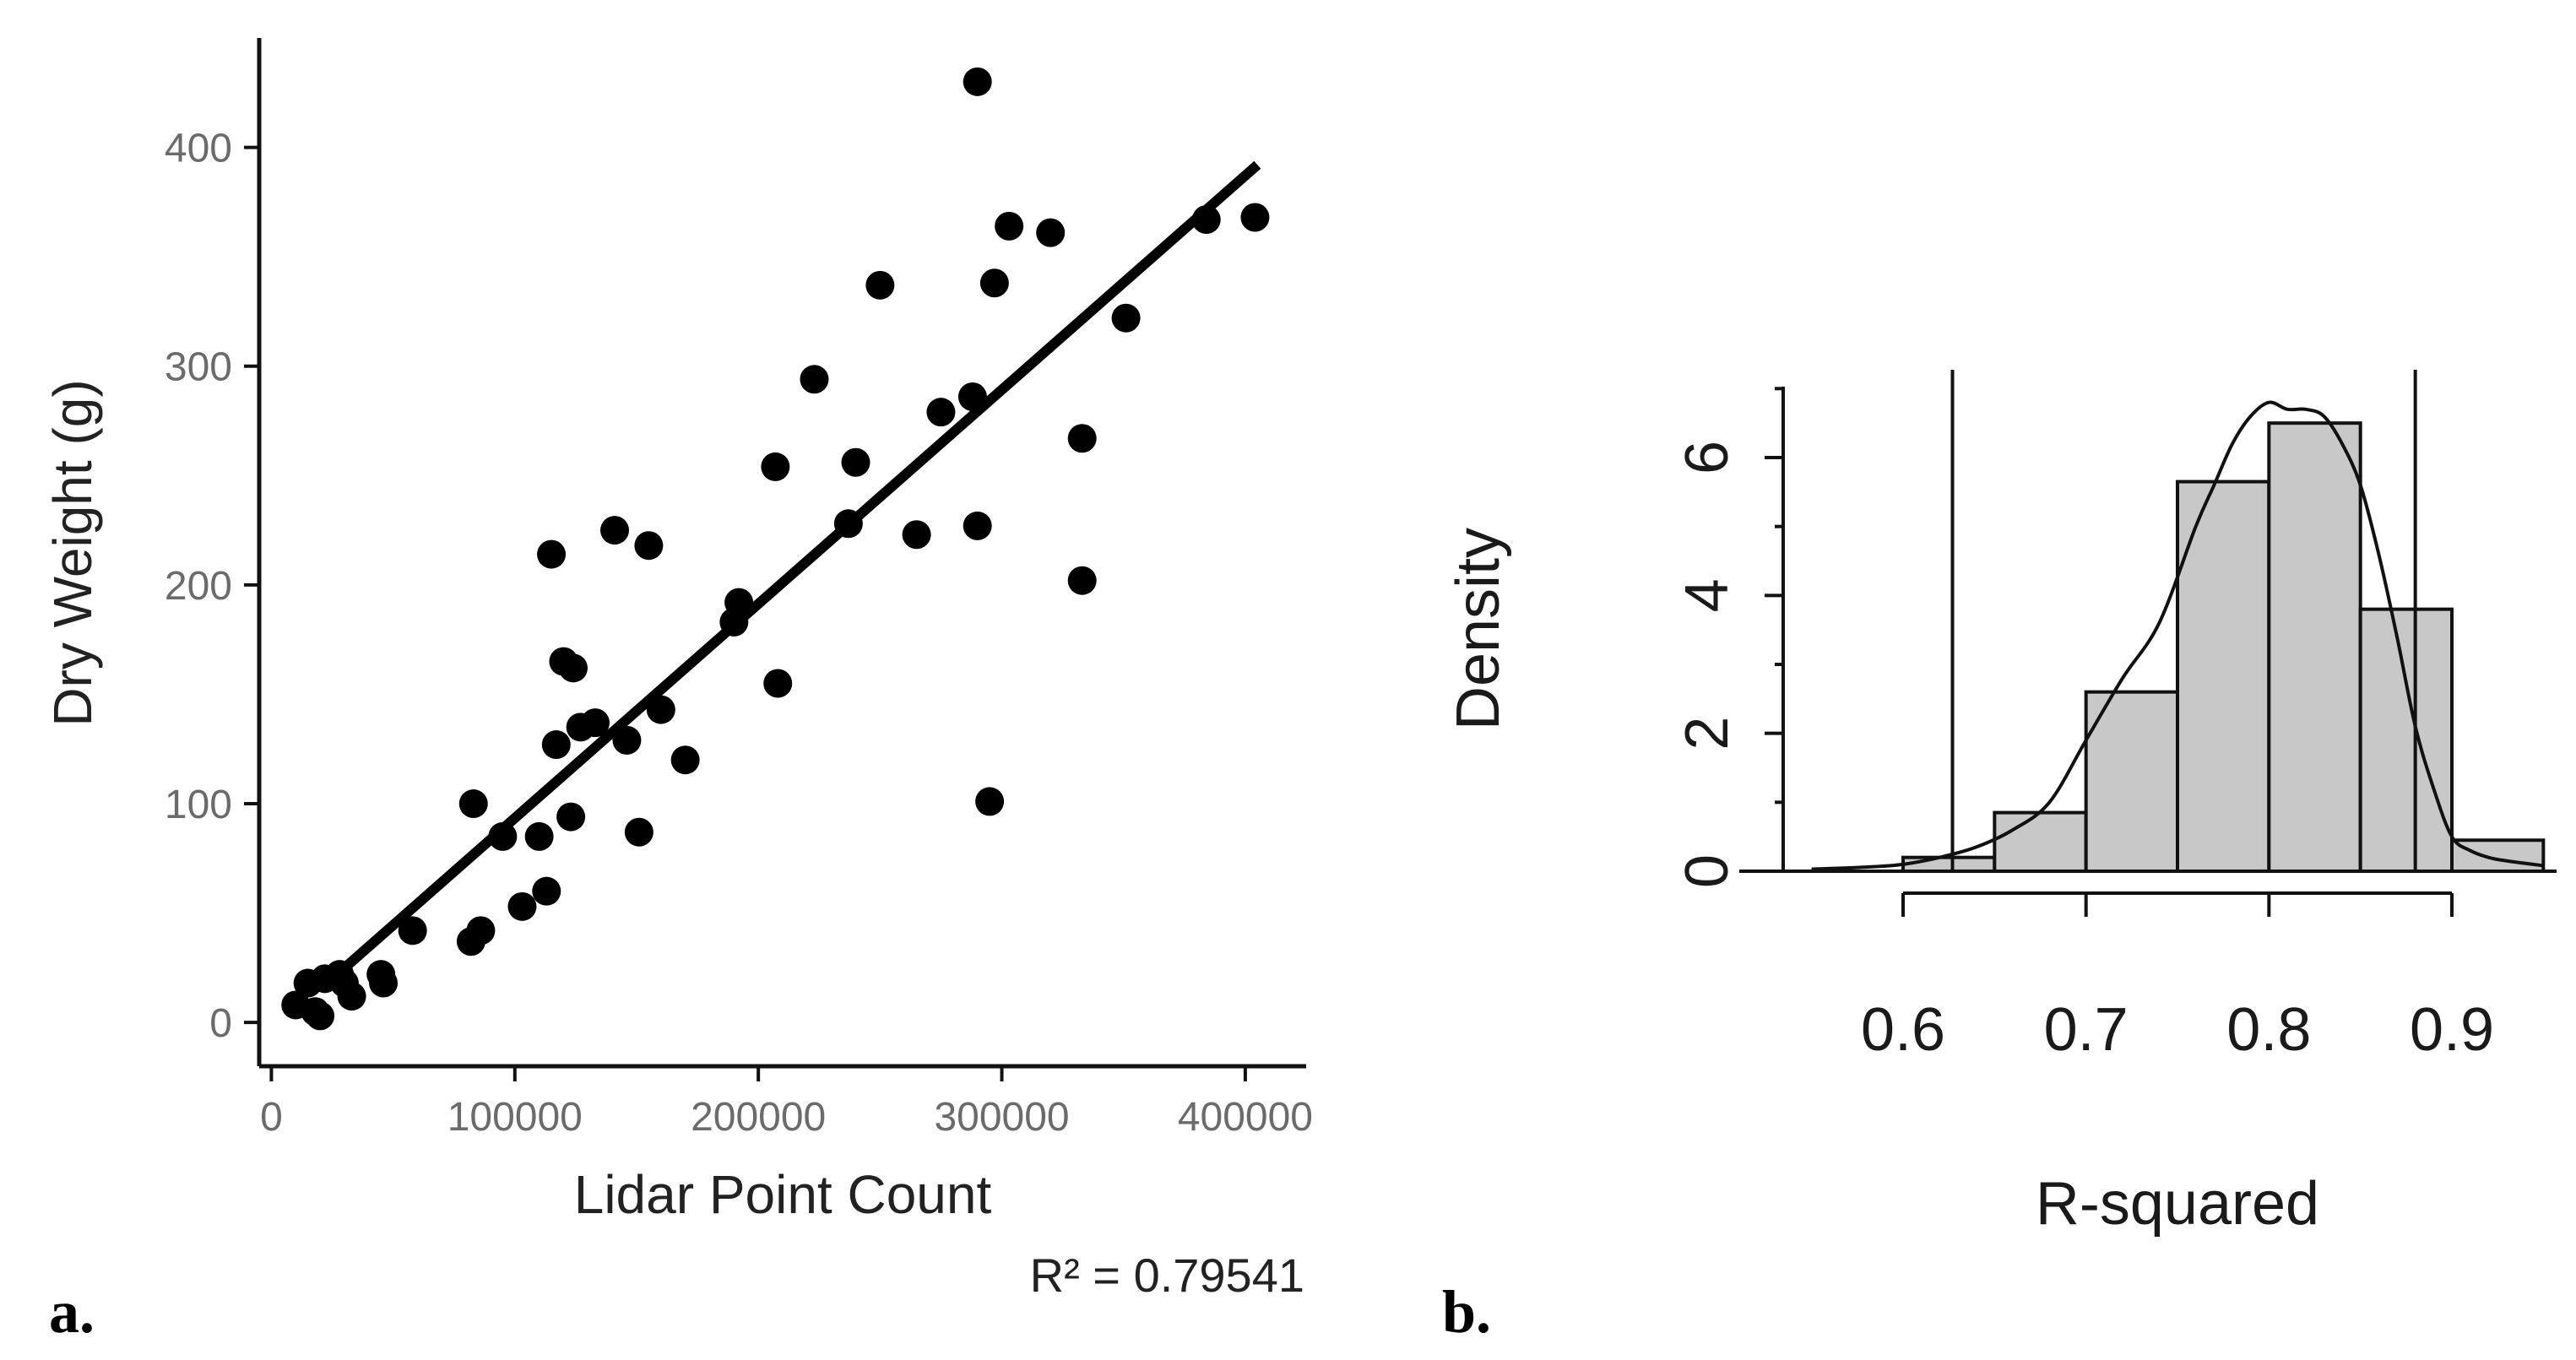 The width and height of the screenshot is (2576, 1360). I want to click on b-x-tick-label: 0.8, so click(2269, 1030).